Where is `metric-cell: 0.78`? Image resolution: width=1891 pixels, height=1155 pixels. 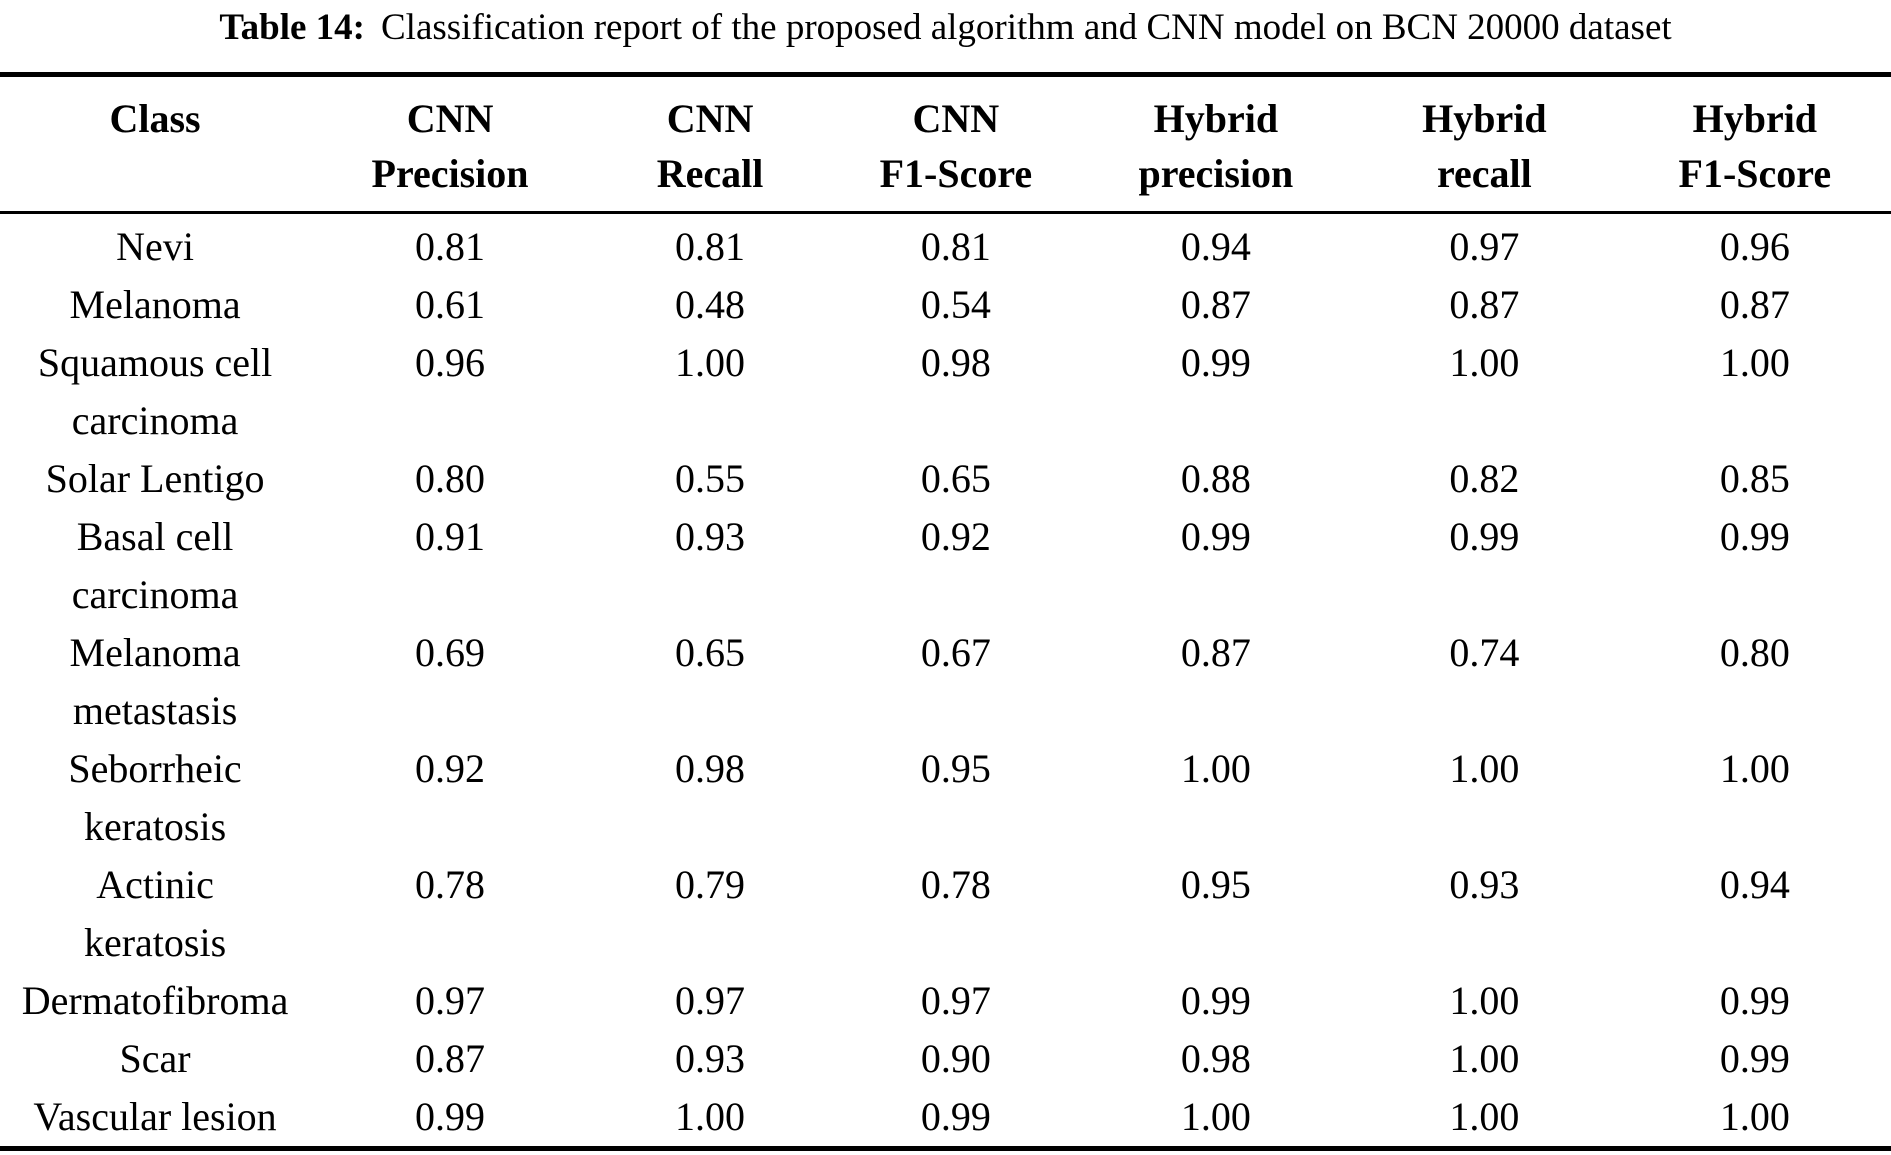 metric-cell: 0.78 is located at coordinates (450, 884).